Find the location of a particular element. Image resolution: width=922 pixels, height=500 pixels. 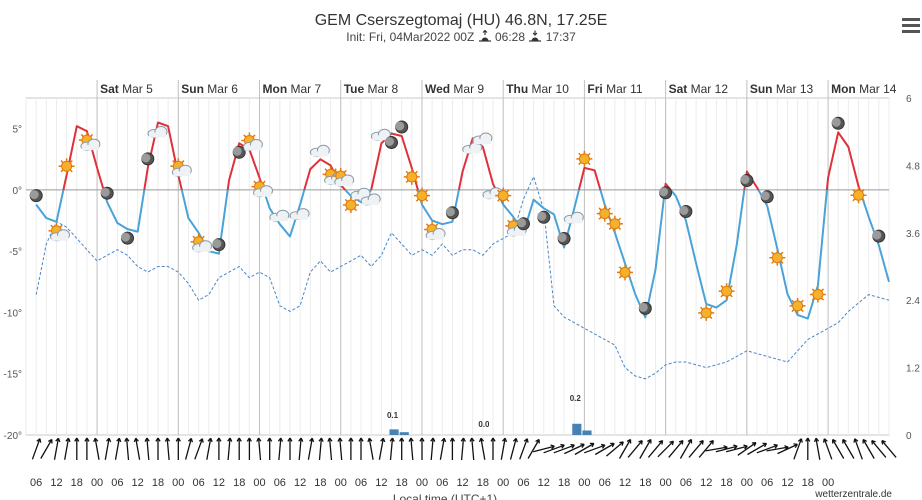

precip-label: 0.1 is located at coordinates (393, 415).